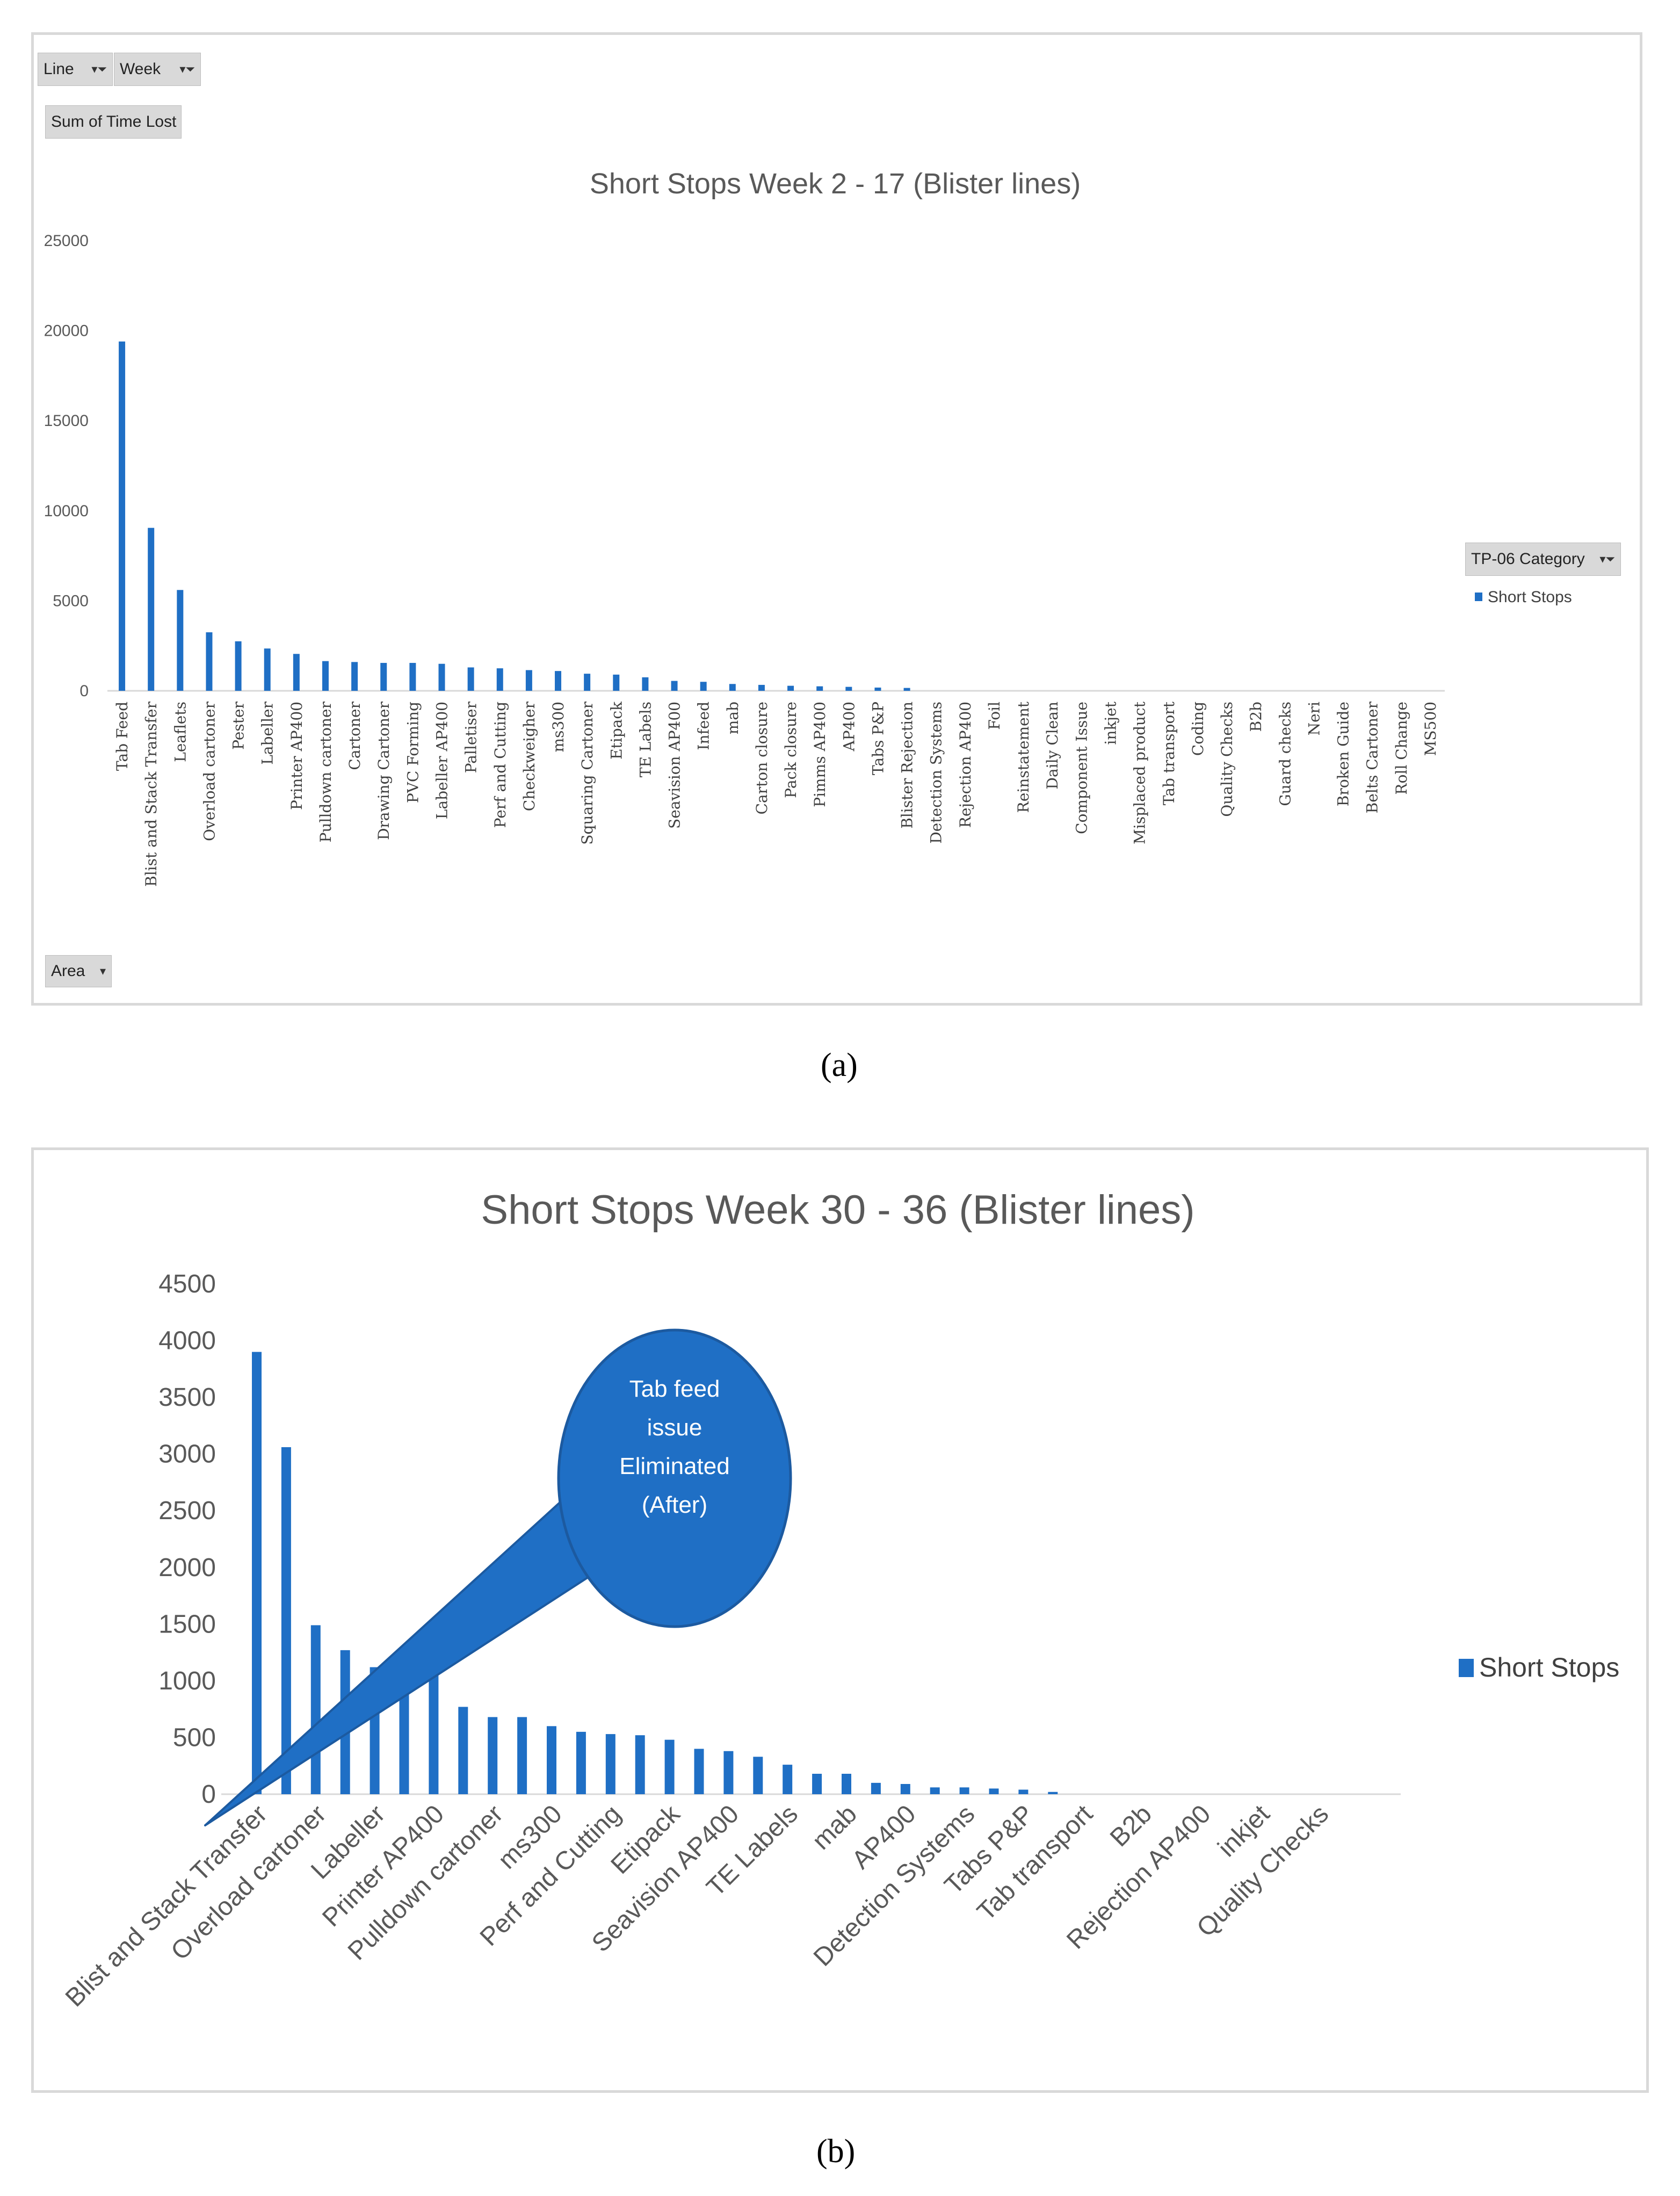 The height and width of the screenshot is (2196, 1680). I want to click on chart-a-xtick: Blister Rejection, so click(908, 766).